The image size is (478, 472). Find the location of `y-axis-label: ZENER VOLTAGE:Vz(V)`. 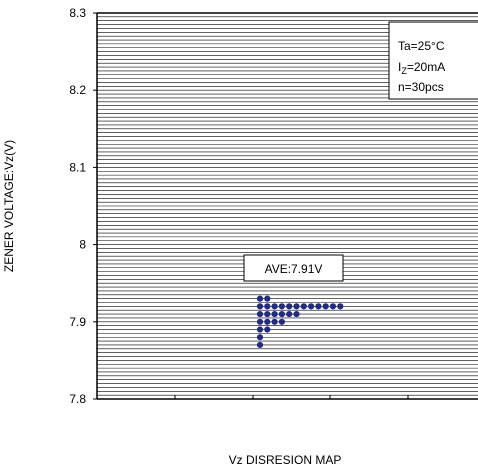

y-axis-label: ZENER VOLTAGE:Vz(V) is located at coordinates (9, 206).